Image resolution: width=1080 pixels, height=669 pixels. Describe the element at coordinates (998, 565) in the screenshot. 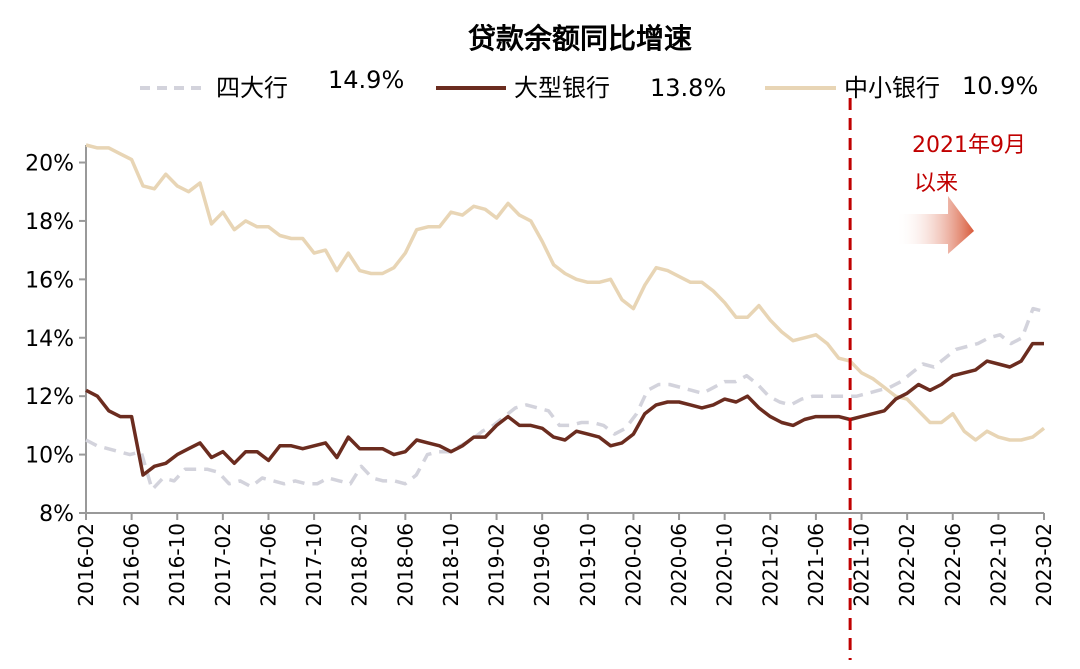

I see `x-tick-label: 2022-10` at that location.